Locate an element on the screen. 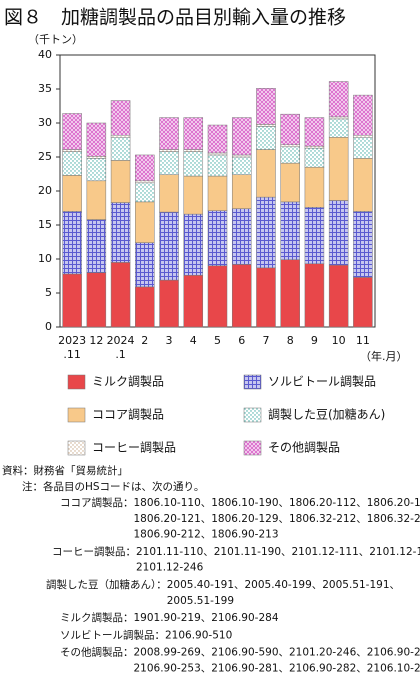  x-tick-label: 10 is located at coordinates (339, 340).